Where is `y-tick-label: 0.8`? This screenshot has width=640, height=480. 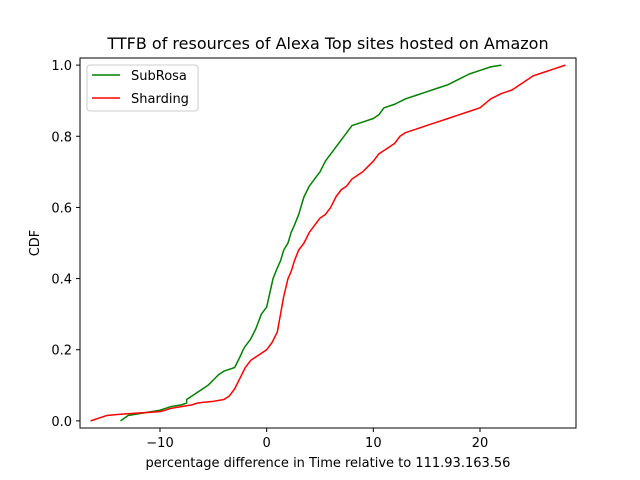
y-tick-label: 0.8 is located at coordinates (61, 137).